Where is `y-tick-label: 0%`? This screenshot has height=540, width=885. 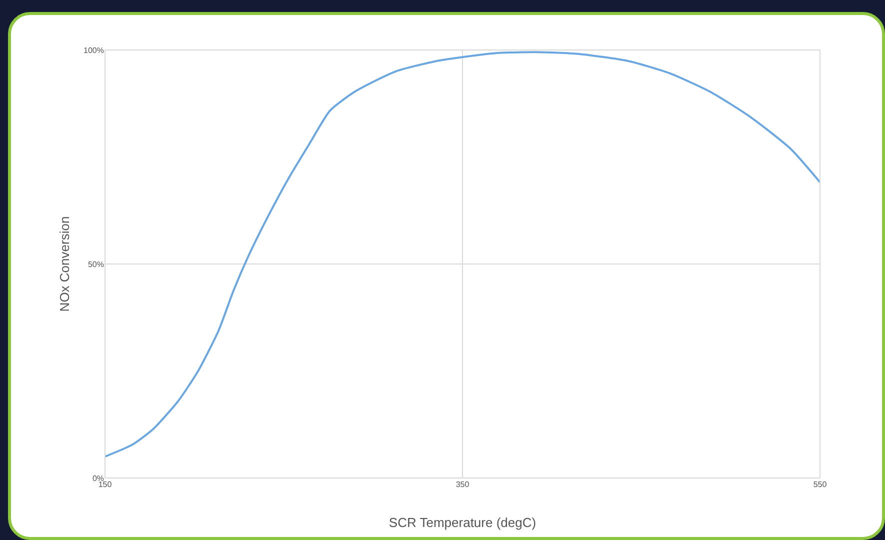 y-tick-label: 0% is located at coordinates (98, 478).